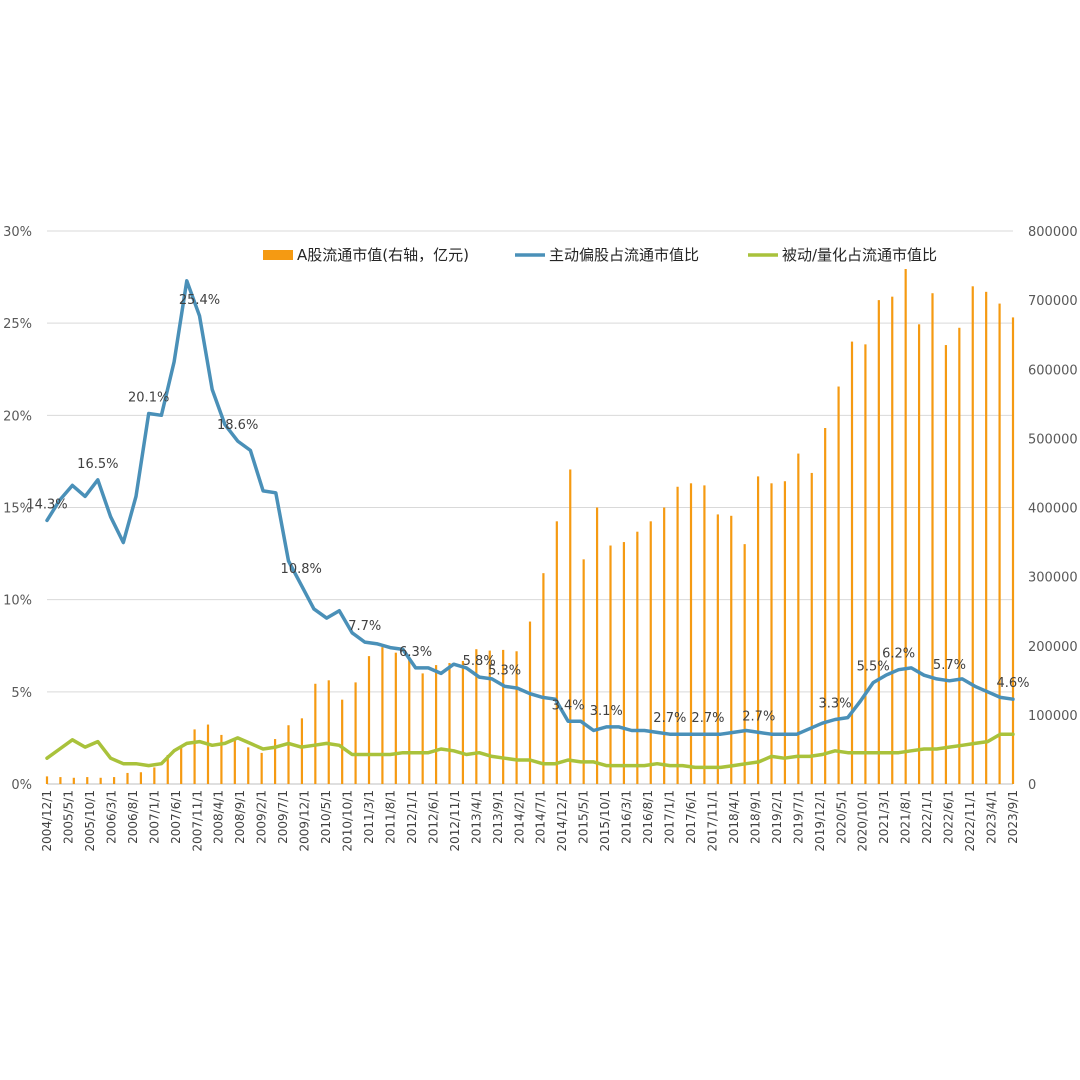 This screenshot has height=1080, width=1080. I want to click on data-label: 3.4%, so click(568, 705).